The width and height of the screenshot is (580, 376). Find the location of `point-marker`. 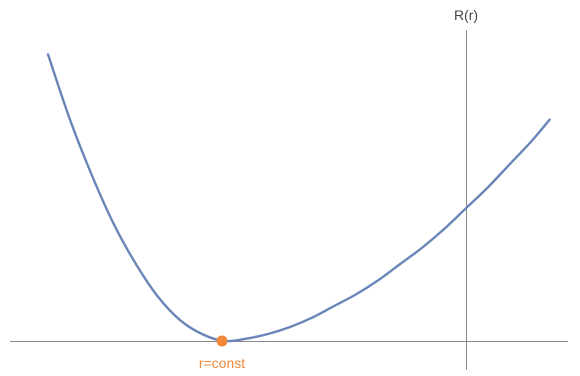

point-marker is located at coordinates (222, 341).